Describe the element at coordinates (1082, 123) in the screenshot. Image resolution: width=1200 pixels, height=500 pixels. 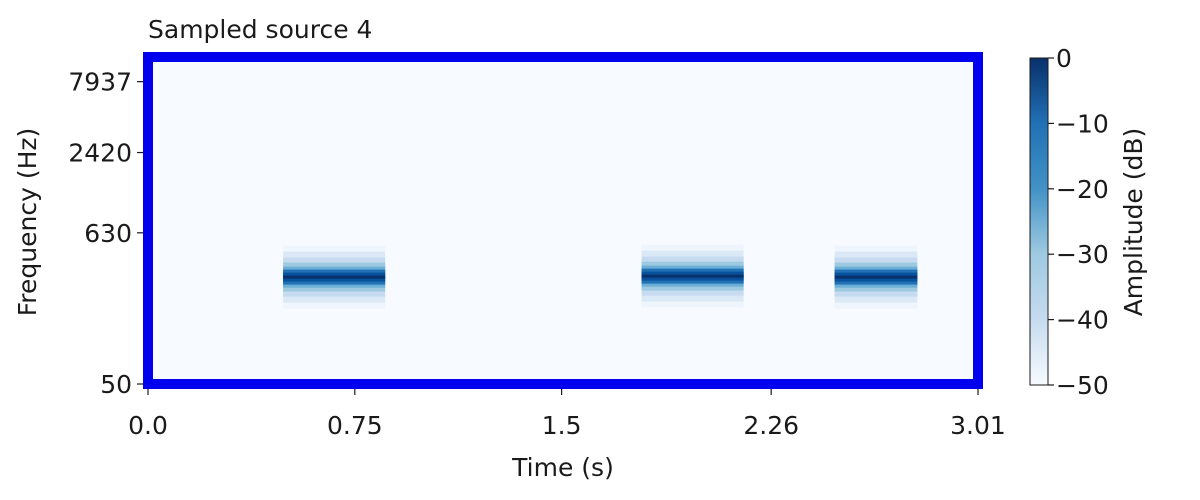
I see `colorbar-tick-label: −10` at that location.